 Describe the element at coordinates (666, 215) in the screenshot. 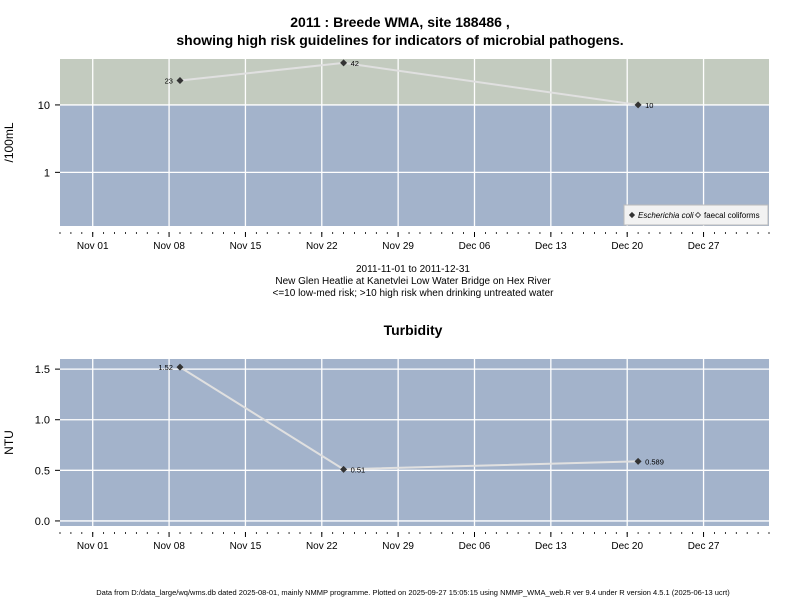

I see `legend-label: Escherichia coli` at that location.